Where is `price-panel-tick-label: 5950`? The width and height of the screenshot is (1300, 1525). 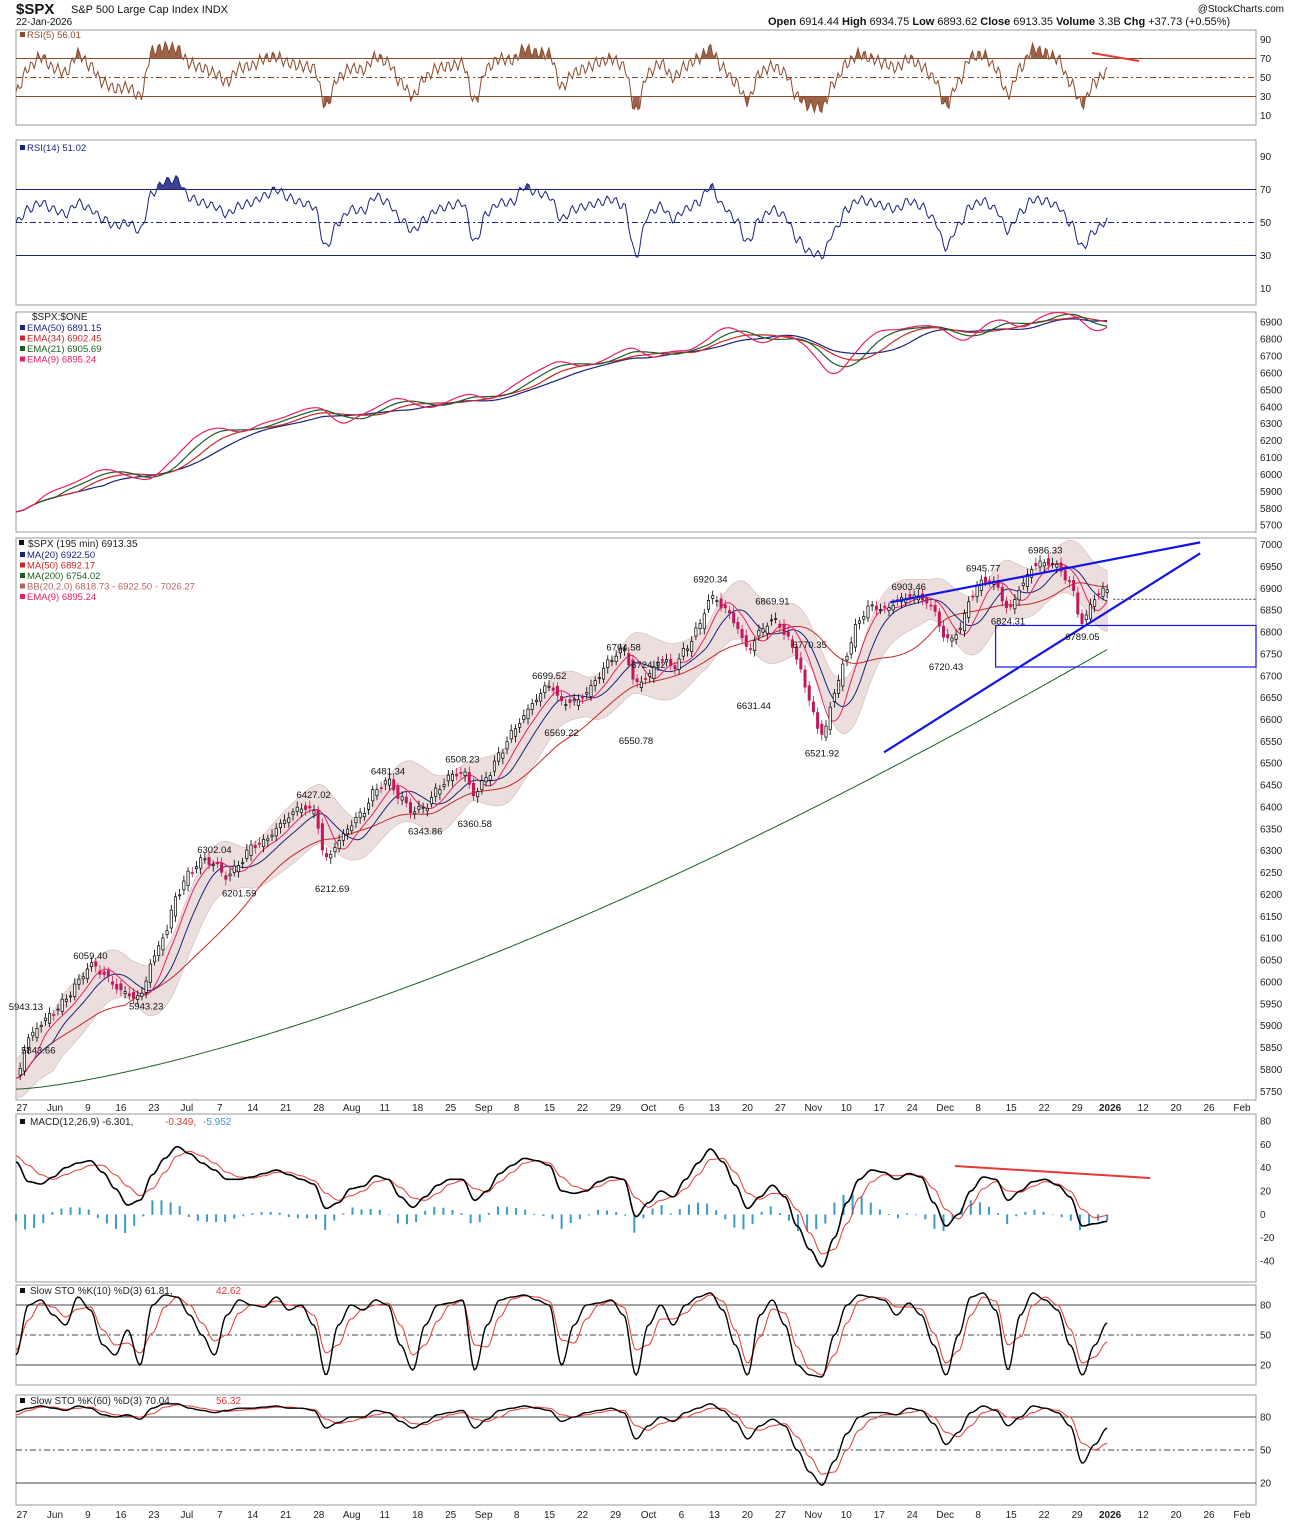 price-panel-tick-label: 5950 is located at coordinates (1271, 1004).